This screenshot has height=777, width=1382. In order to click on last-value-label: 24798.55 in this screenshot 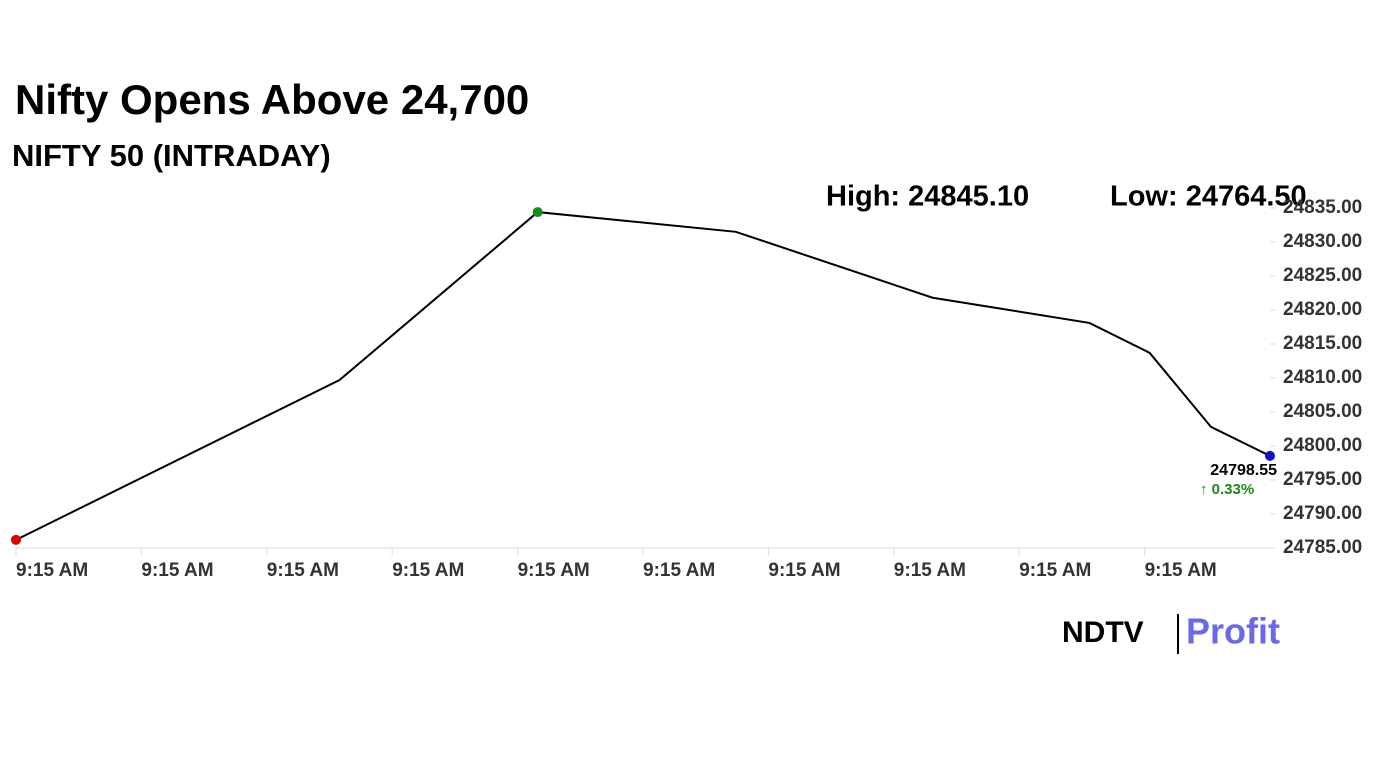, I will do `click(1243, 470)`.